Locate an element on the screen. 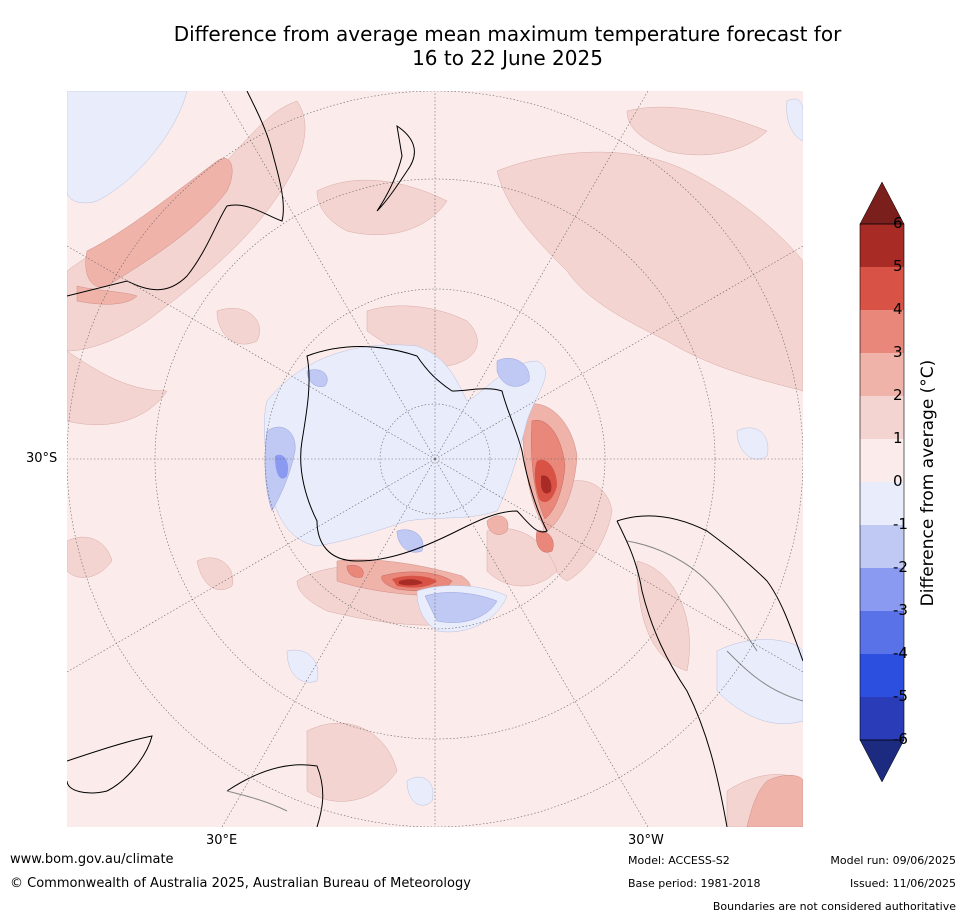 The image size is (965, 919). footer-base-period: Base period: 1981-2018 is located at coordinates (694, 883).